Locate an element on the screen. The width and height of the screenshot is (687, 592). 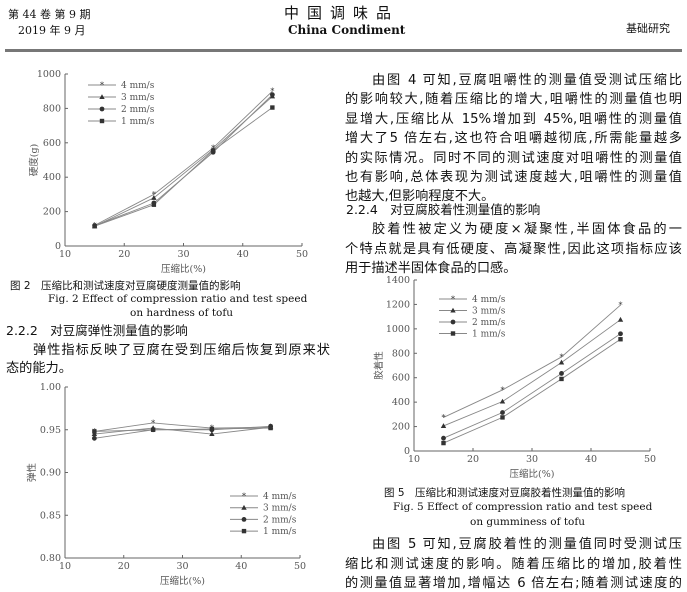
volume-issue: 第 44 卷 第 9 期 is located at coordinates (49, 14).